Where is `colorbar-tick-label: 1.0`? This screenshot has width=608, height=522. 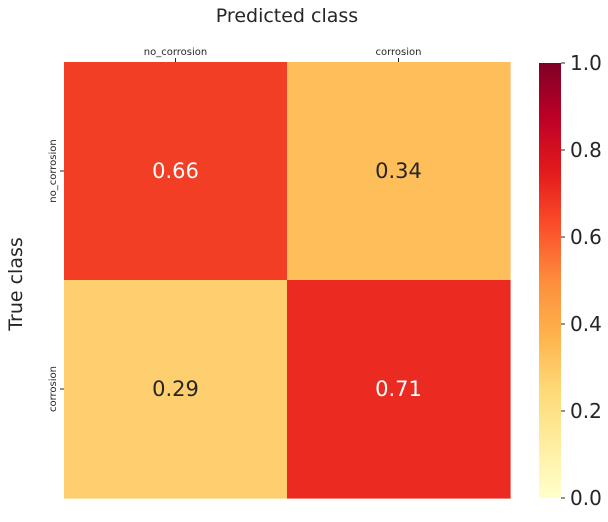
colorbar-tick-label: 1.0 is located at coordinates (586, 63).